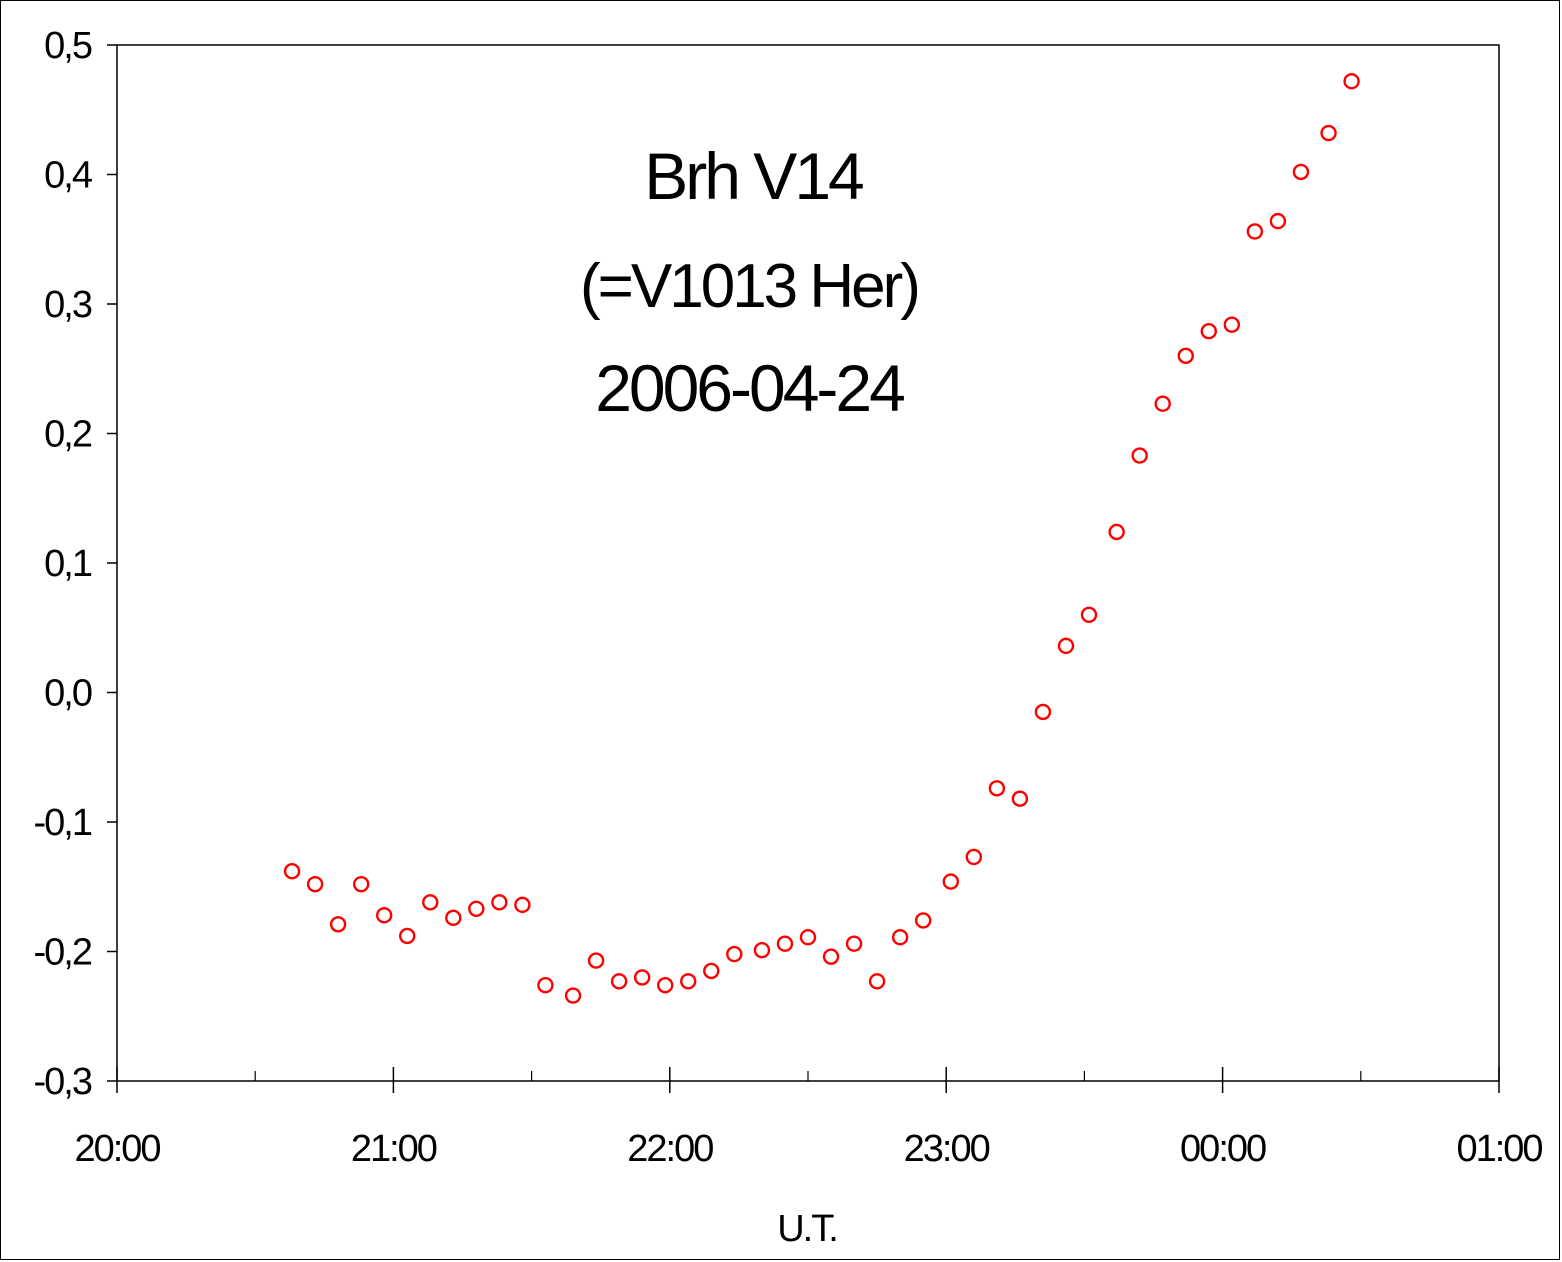 The image size is (1562, 1262). I want to click on y-tick-label: -0,3, so click(63, 1082).